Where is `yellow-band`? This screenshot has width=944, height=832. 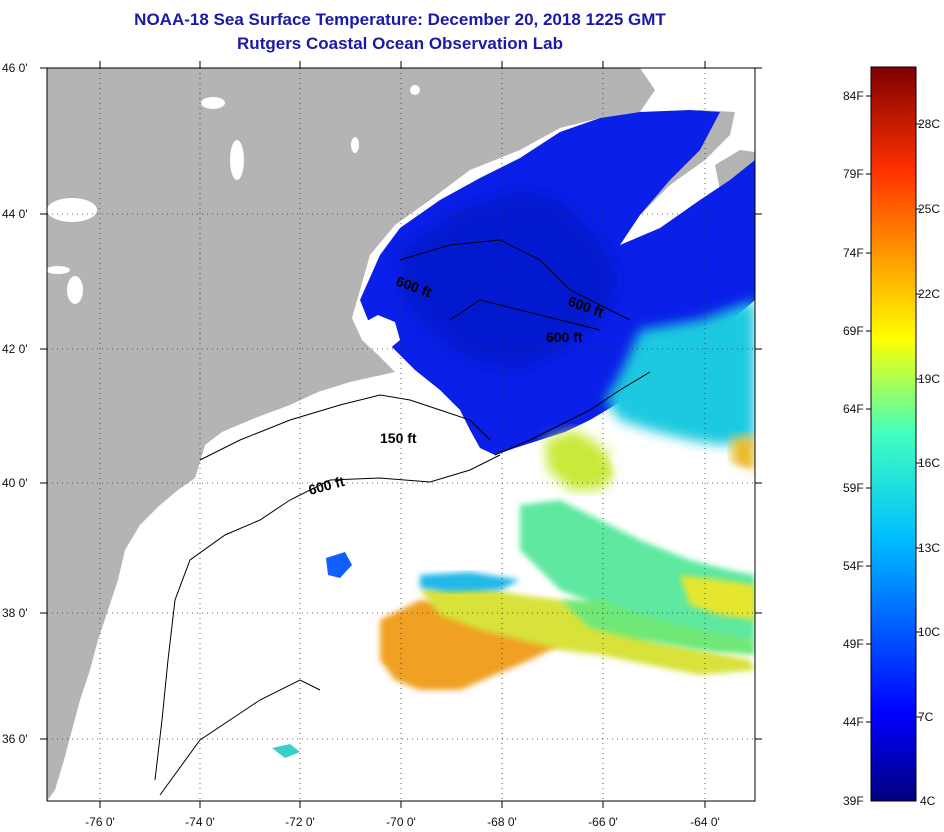
yellow-band is located at coordinates (717, 597).